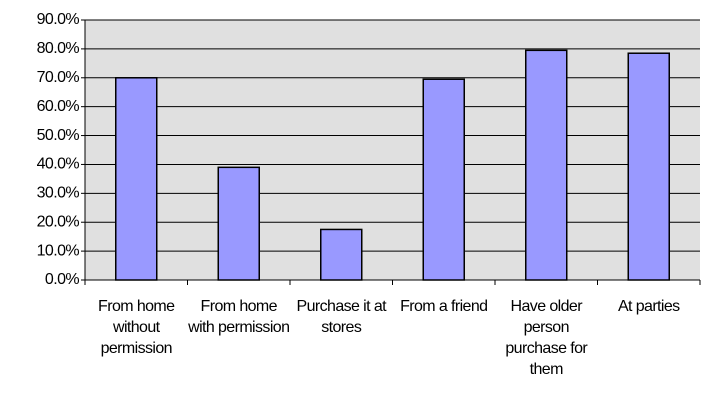 The height and width of the screenshot is (414, 704). What do you see at coordinates (136, 327) in the screenshot?
I see `x-tick-label: From home without permission` at bounding box center [136, 327].